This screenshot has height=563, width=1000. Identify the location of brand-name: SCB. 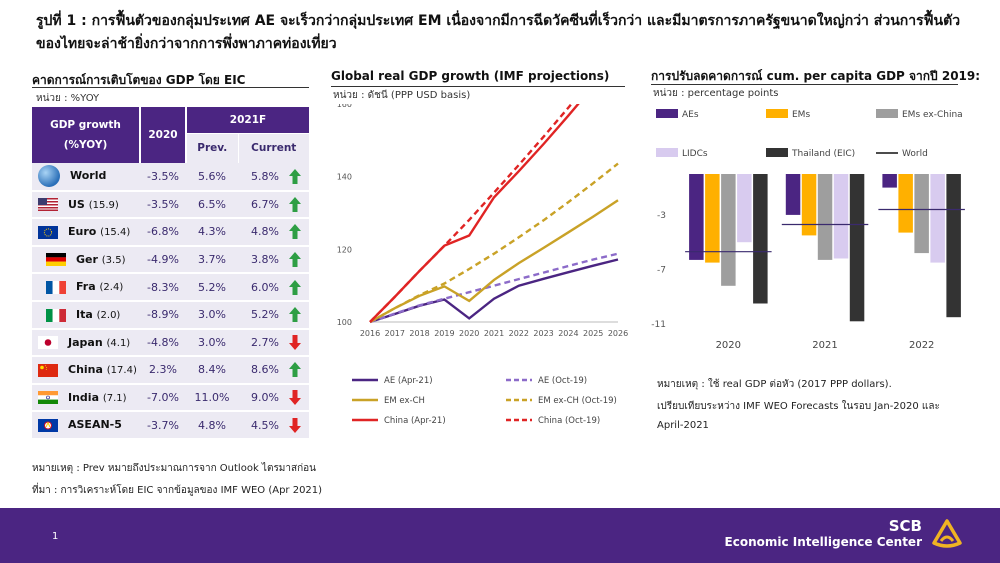
(905, 526).